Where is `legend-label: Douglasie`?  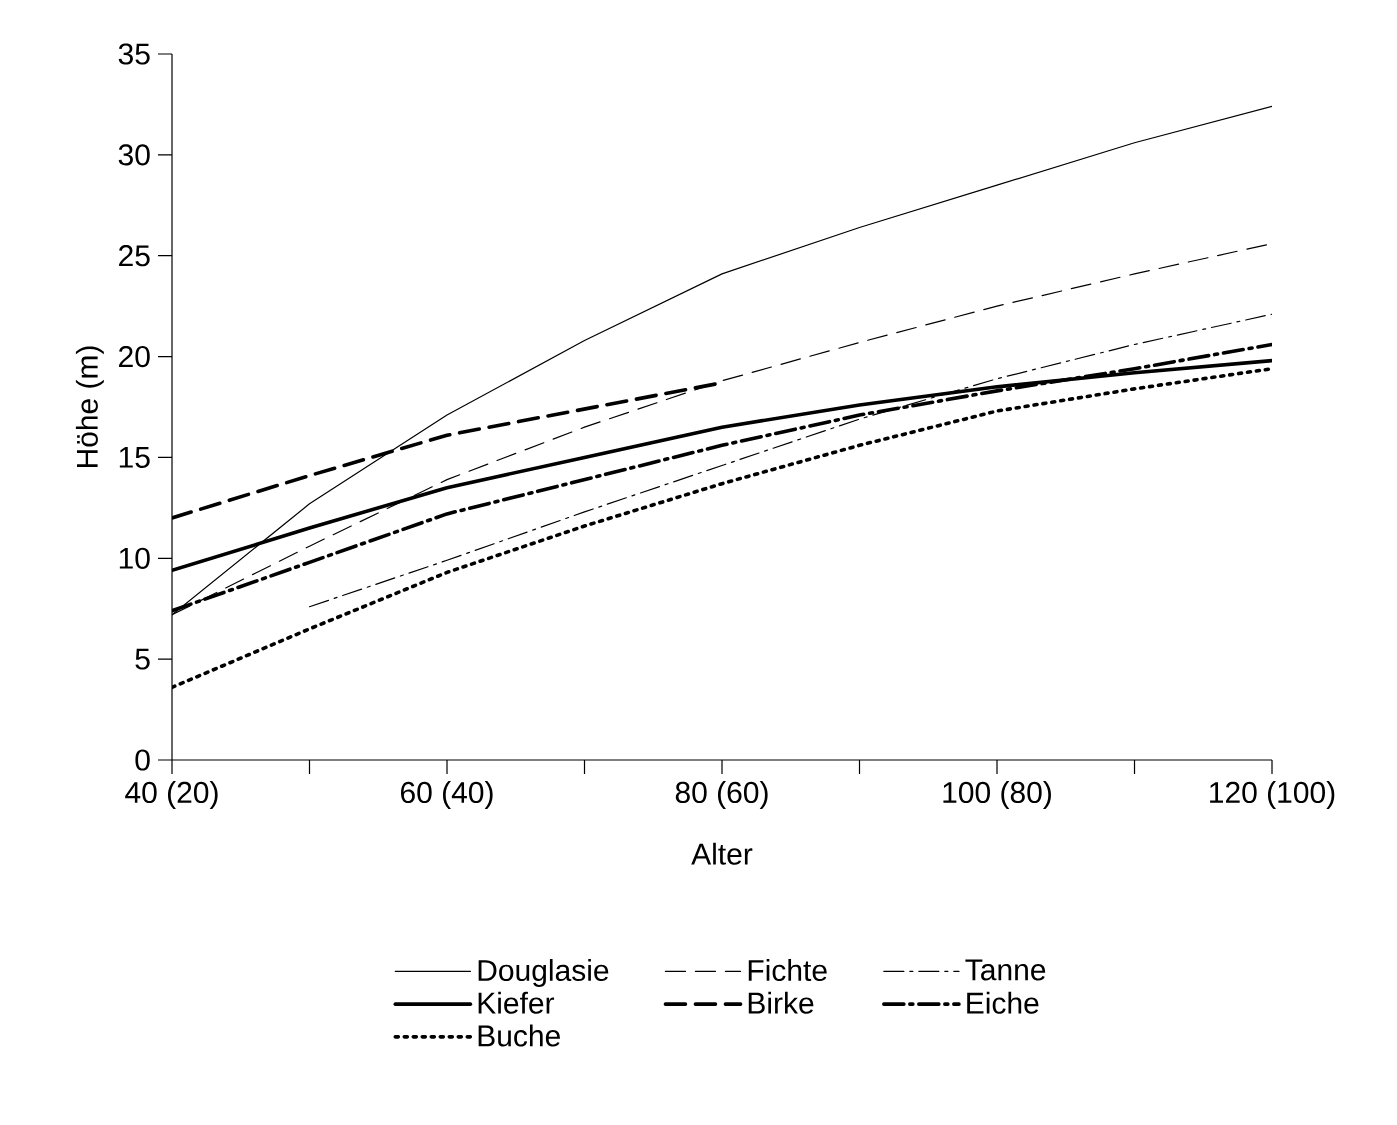 legend-label: Douglasie is located at coordinates (543, 973).